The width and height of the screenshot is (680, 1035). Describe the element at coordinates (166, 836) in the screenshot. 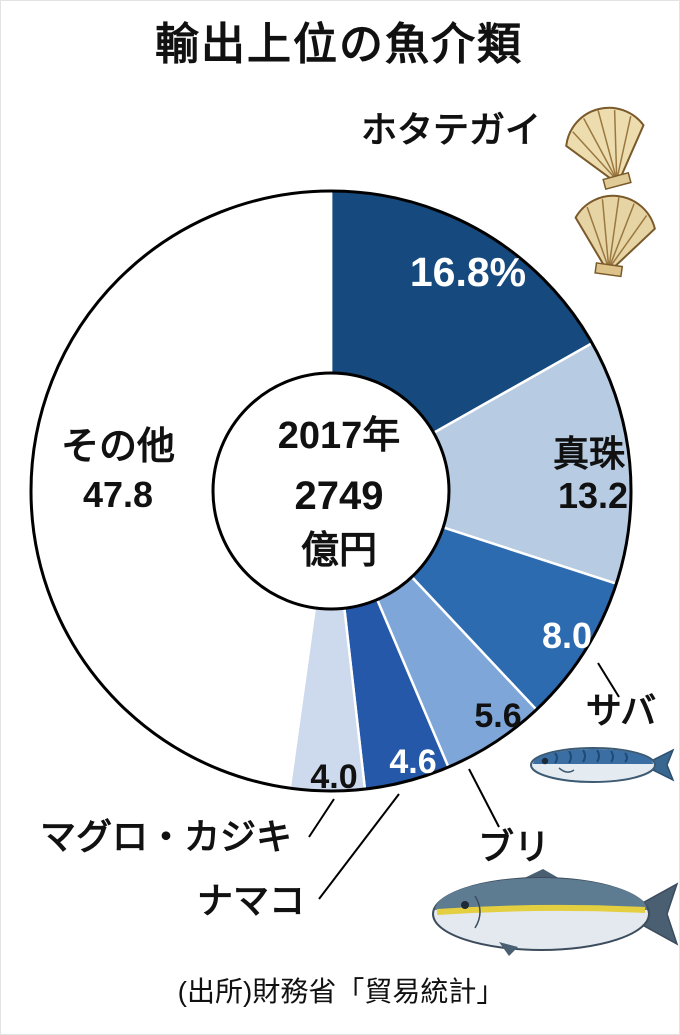

I see `label-maguro-kajiki: マグロ・カジキ` at that location.